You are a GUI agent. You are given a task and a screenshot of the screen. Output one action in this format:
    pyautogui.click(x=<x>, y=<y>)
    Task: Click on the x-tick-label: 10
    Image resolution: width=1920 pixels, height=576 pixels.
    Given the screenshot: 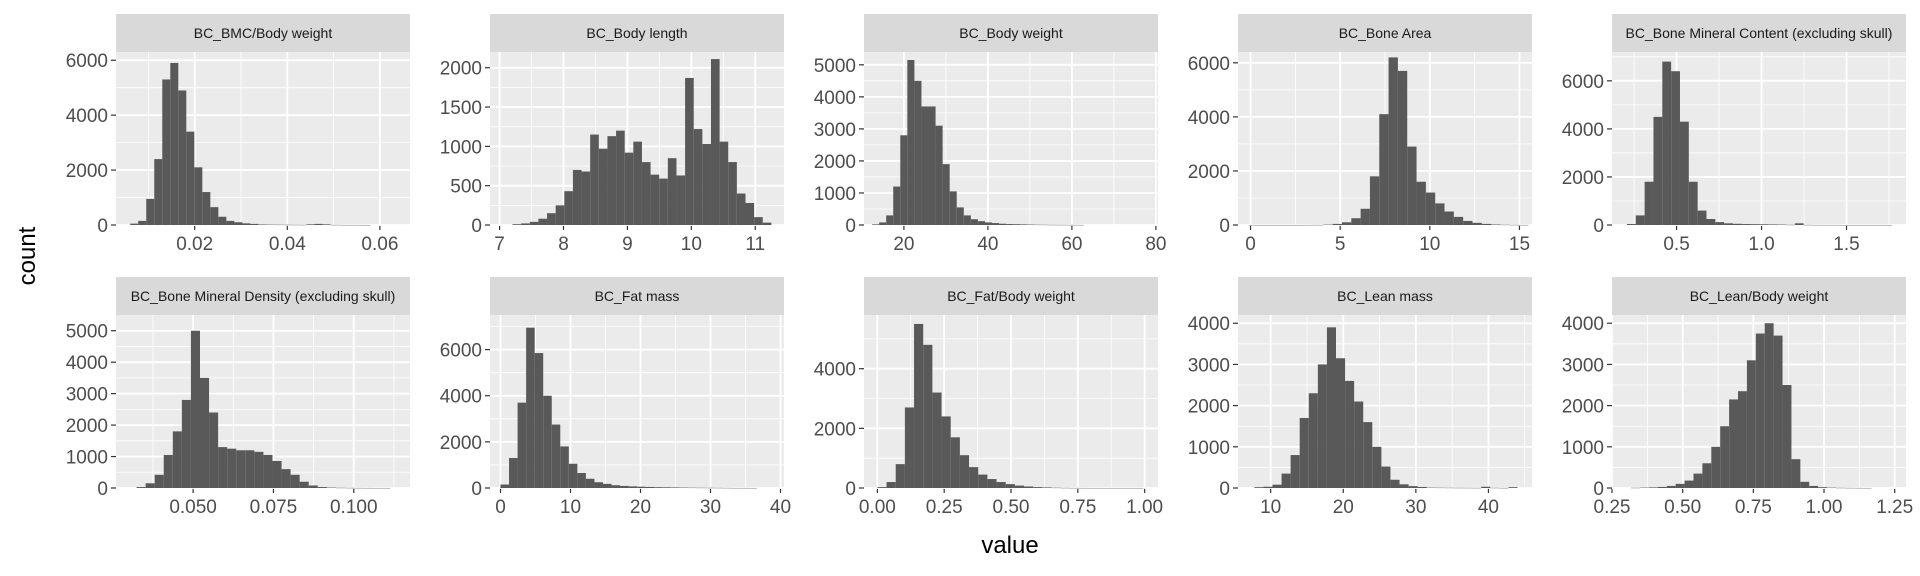 What is the action you would take?
    pyautogui.click(x=1270, y=507)
    